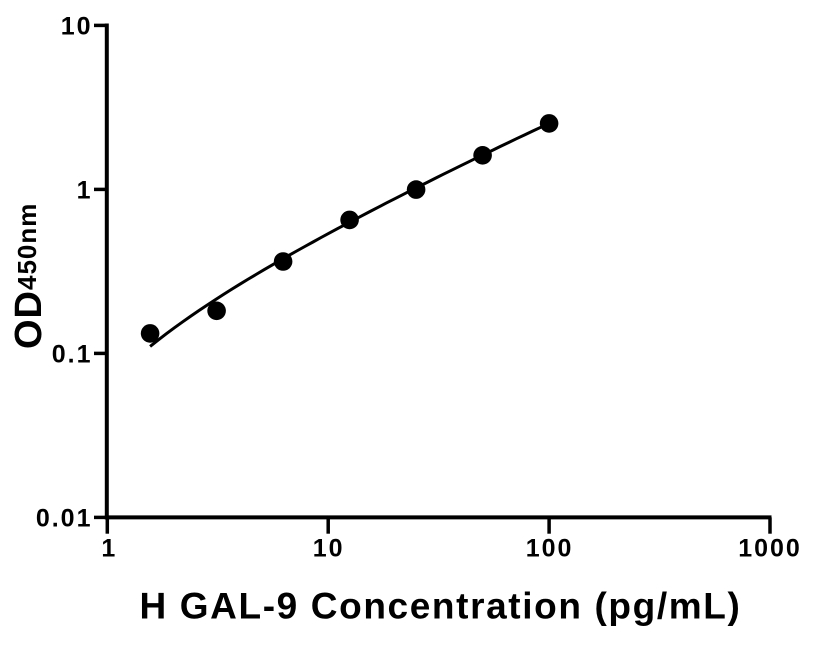 The height and width of the screenshot is (645, 816). I want to click on svg-text: 0.1, so click(72, 354).